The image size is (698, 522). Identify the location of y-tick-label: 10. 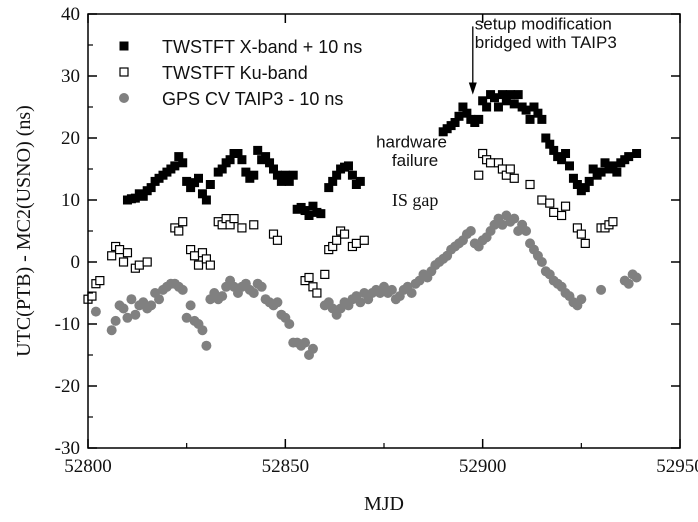
(70, 200).